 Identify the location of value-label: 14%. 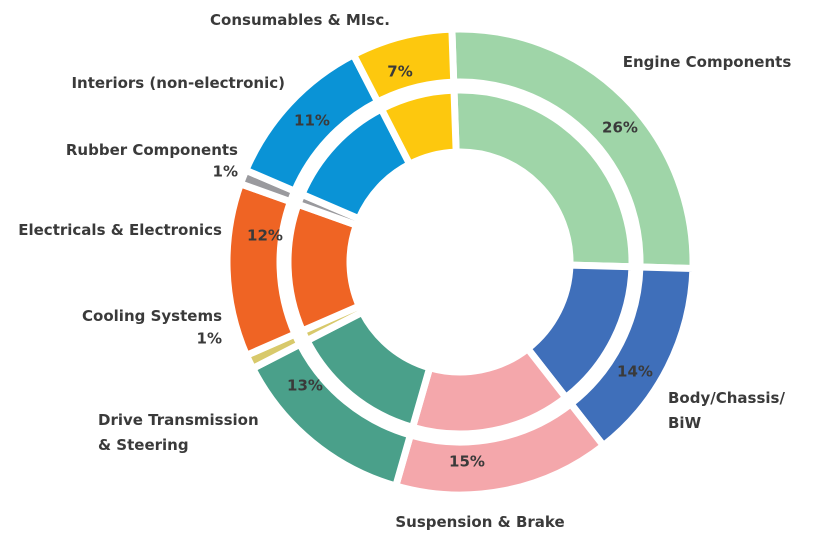
(635, 372).